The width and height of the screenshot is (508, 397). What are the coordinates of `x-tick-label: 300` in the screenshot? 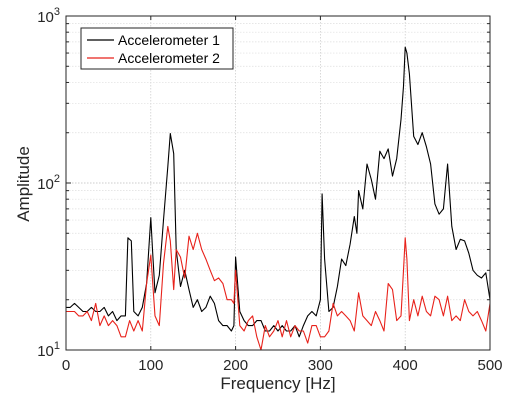 It's located at (320, 365).